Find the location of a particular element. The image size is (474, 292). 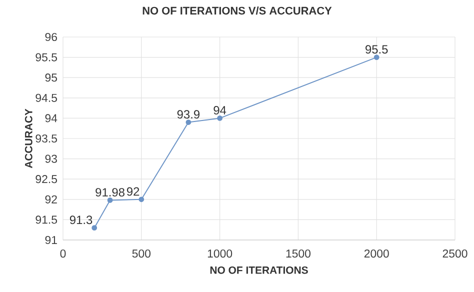

y-tick-label: 92.5 is located at coordinates (47, 179).